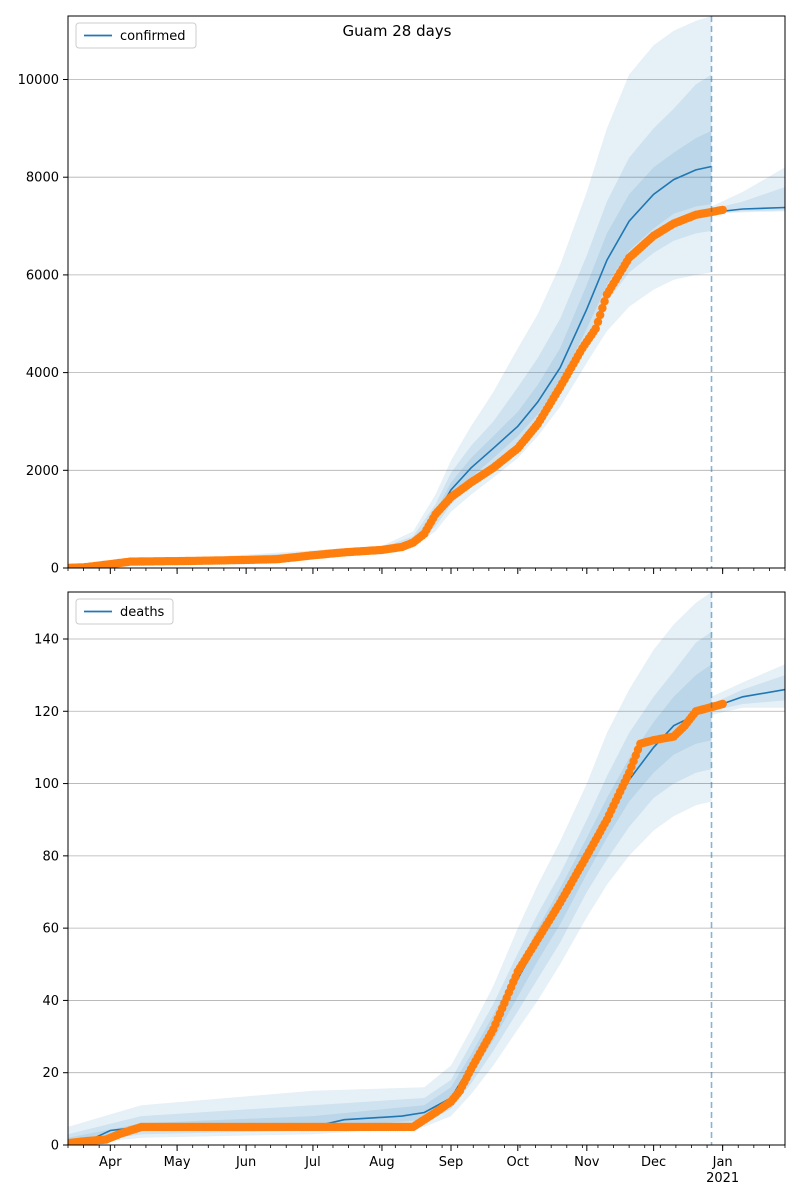 The width and height of the screenshot is (800, 1200). I want to click on y-tick-label-5: 100, so click(46, 784).